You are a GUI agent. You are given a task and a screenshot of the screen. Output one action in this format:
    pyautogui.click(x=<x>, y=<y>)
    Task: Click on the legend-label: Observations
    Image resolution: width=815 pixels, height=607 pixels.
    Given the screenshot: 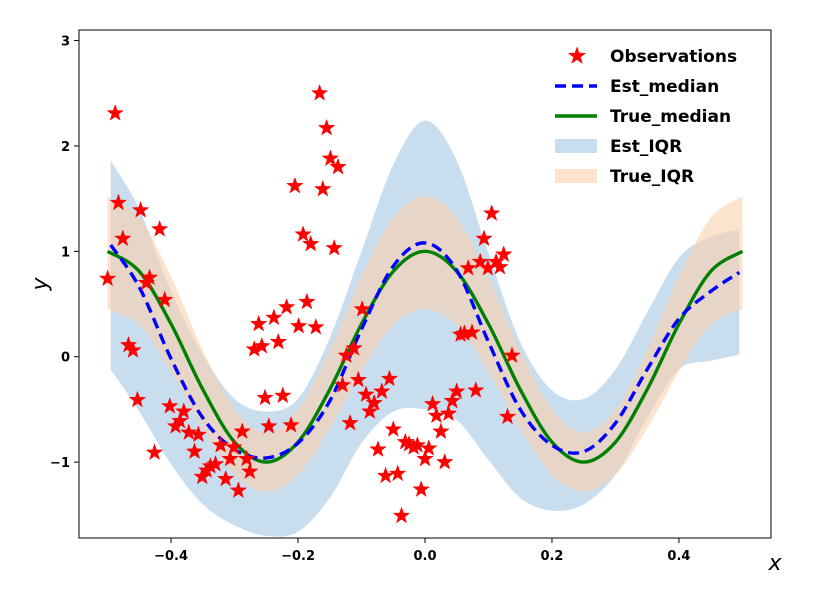 What is the action you would take?
    pyautogui.click(x=673, y=57)
    